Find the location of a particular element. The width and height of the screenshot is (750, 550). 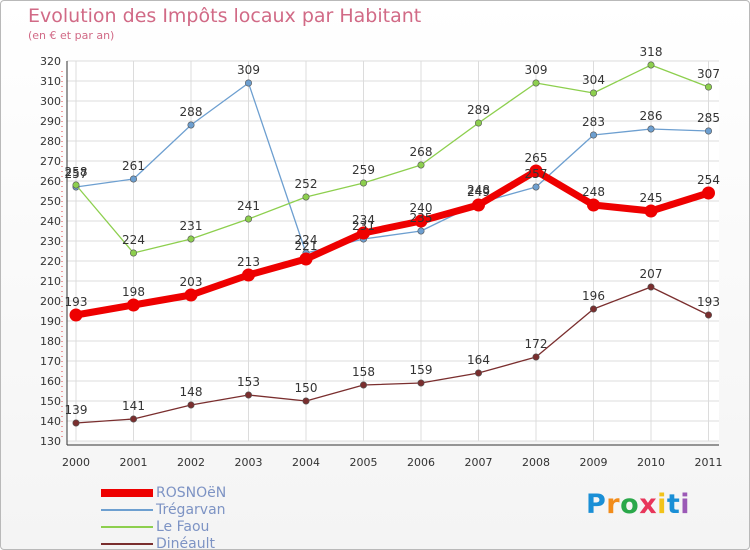

data-label: 172 is located at coordinates (536, 344).